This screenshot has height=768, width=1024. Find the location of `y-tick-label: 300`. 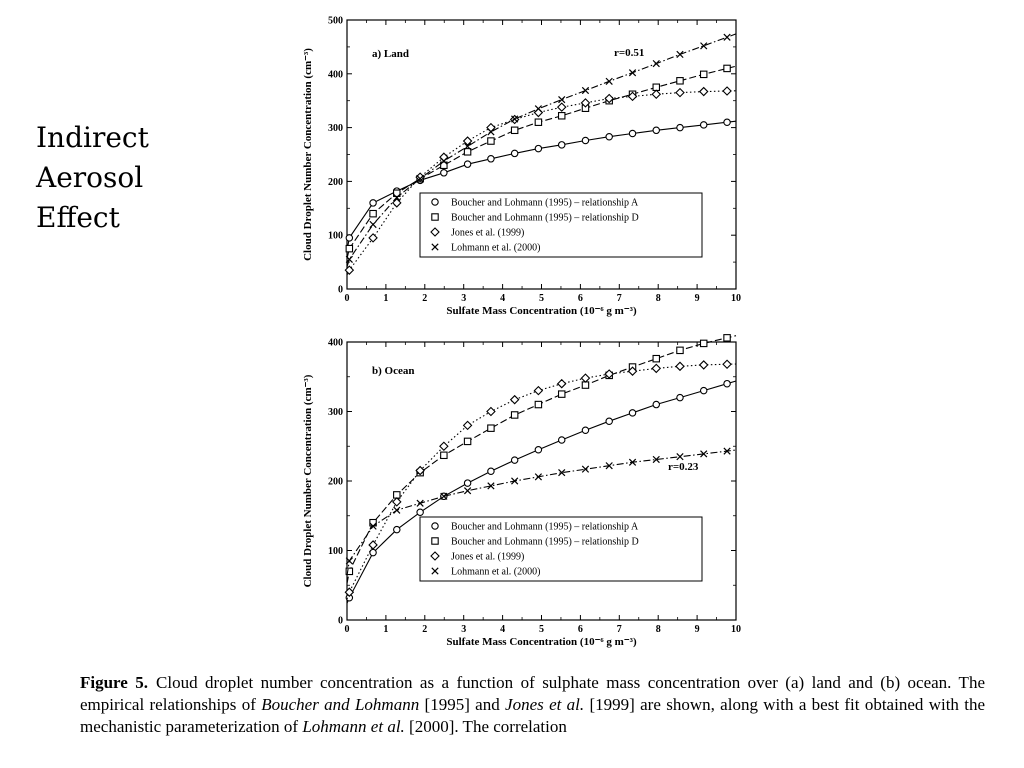

y-tick-label: 300 is located at coordinates (335, 412).